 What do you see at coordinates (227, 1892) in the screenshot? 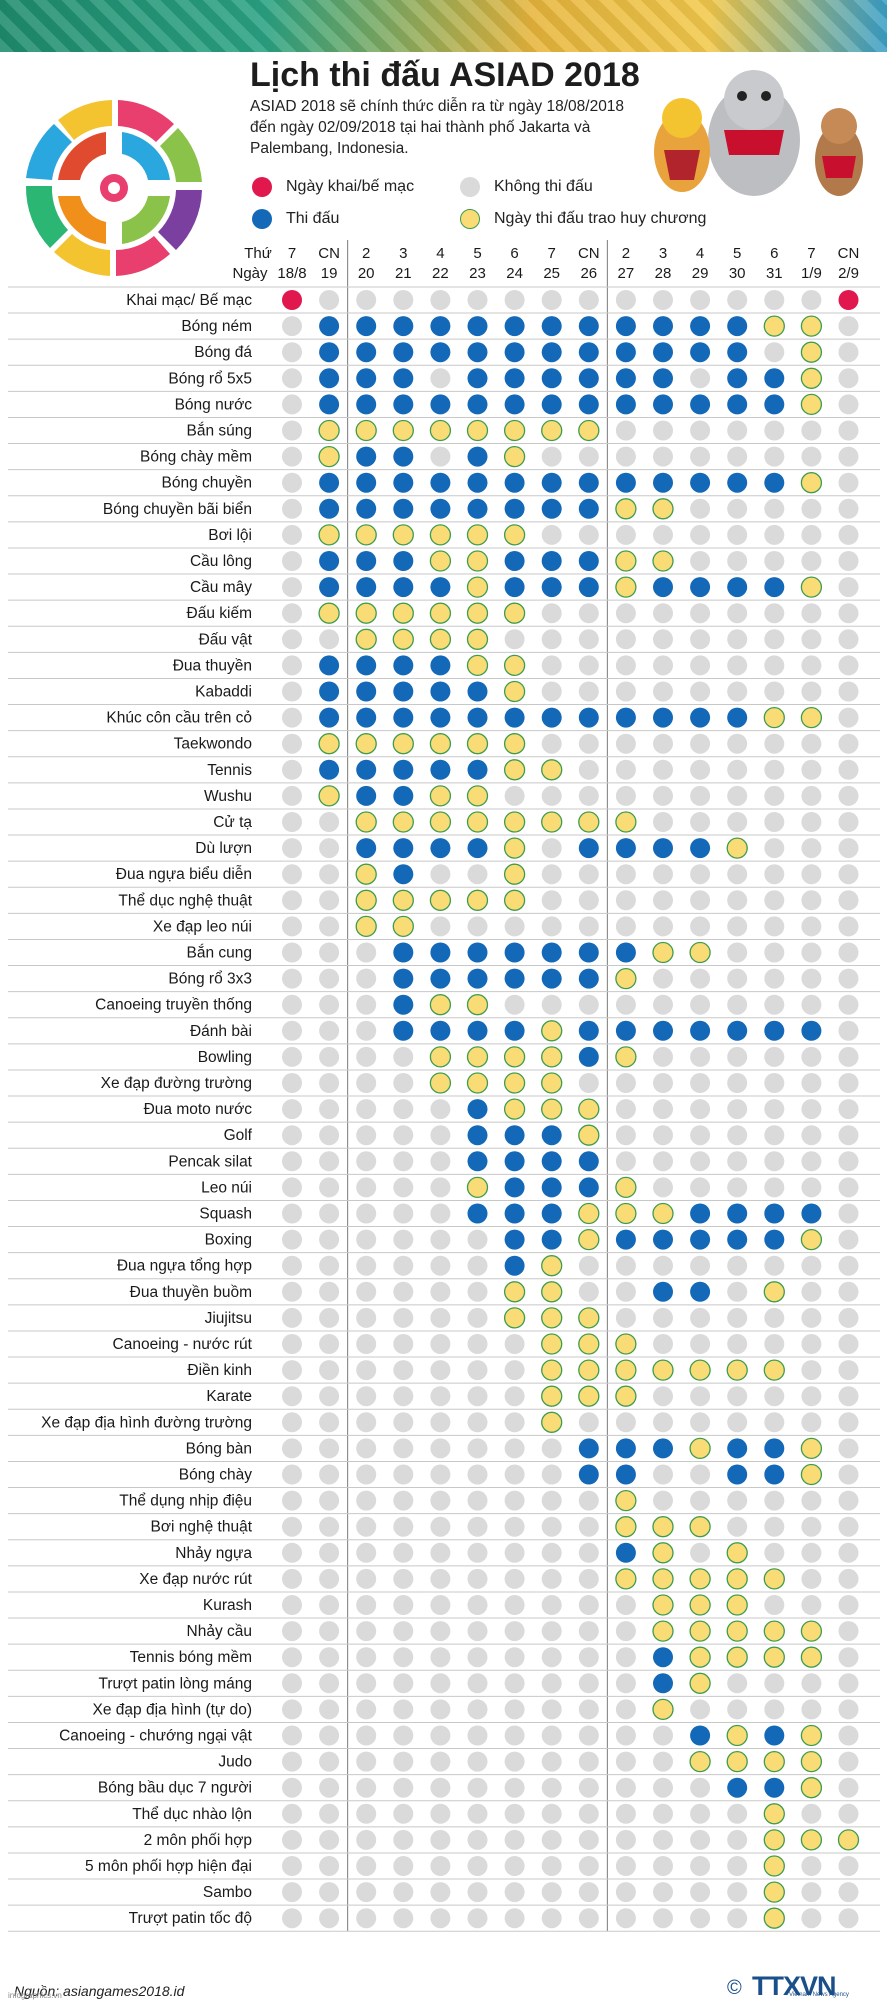
I see `sport-label: Sambo` at bounding box center [227, 1892].